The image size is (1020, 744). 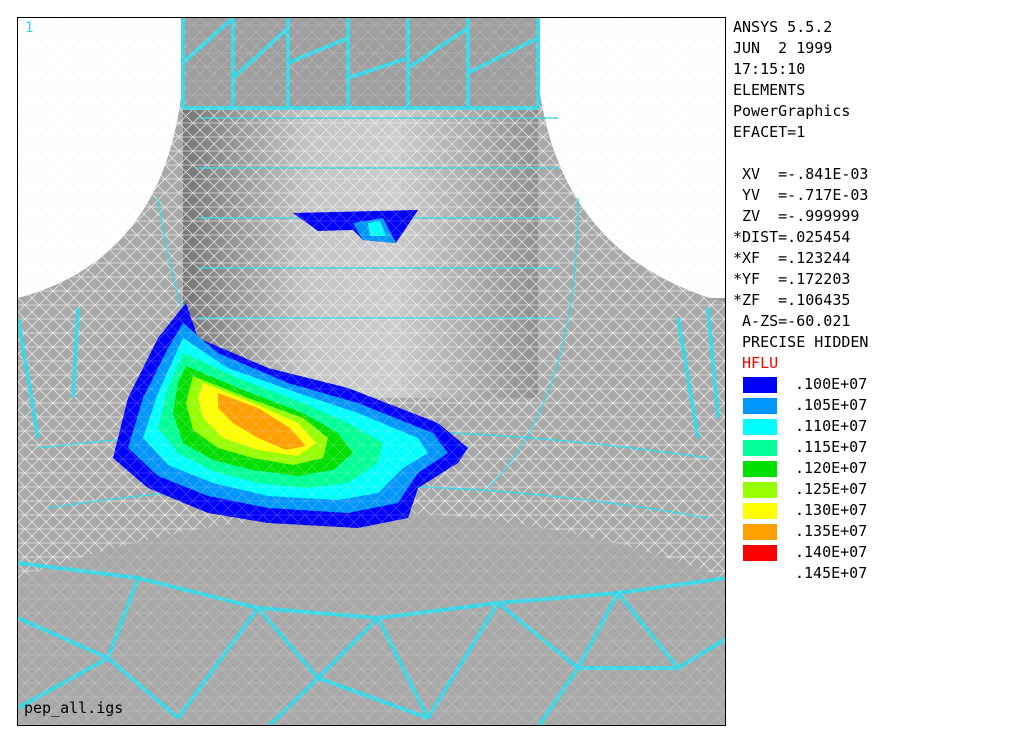 What do you see at coordinates (792, 237) in the screenshot?
I see `view-parameter-line: *DIST=.025454` at bounding box center [792, 237].